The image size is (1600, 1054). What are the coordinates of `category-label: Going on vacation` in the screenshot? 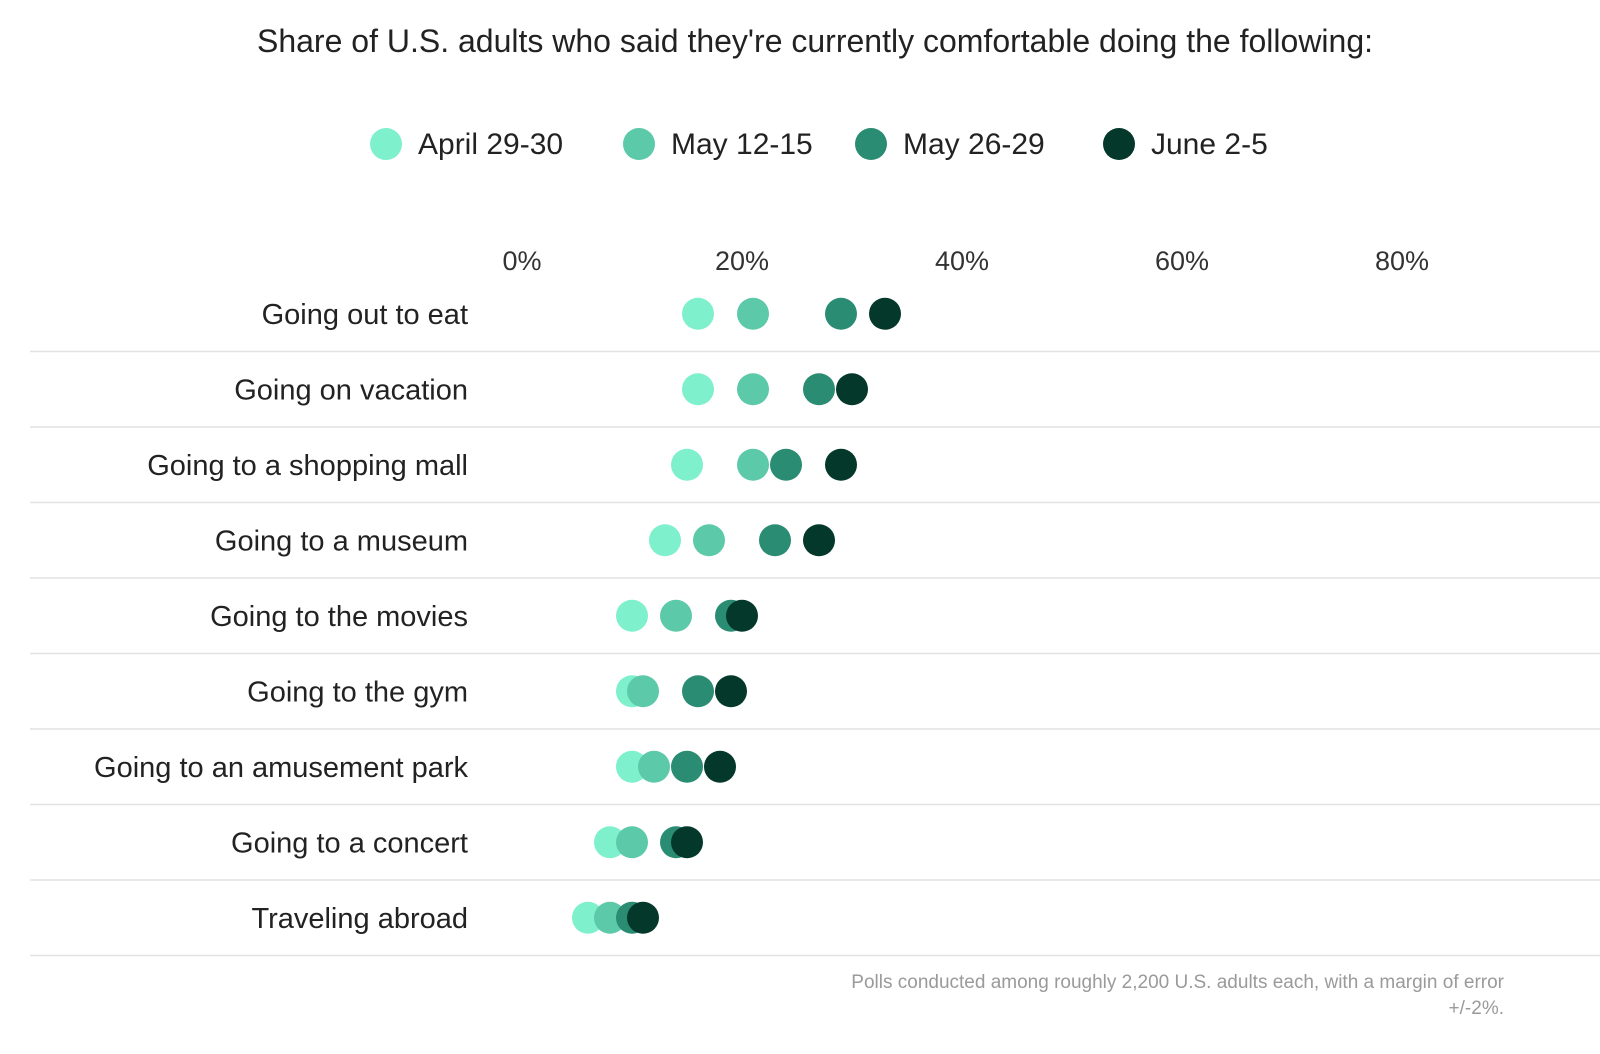 It's located at (351, 390).